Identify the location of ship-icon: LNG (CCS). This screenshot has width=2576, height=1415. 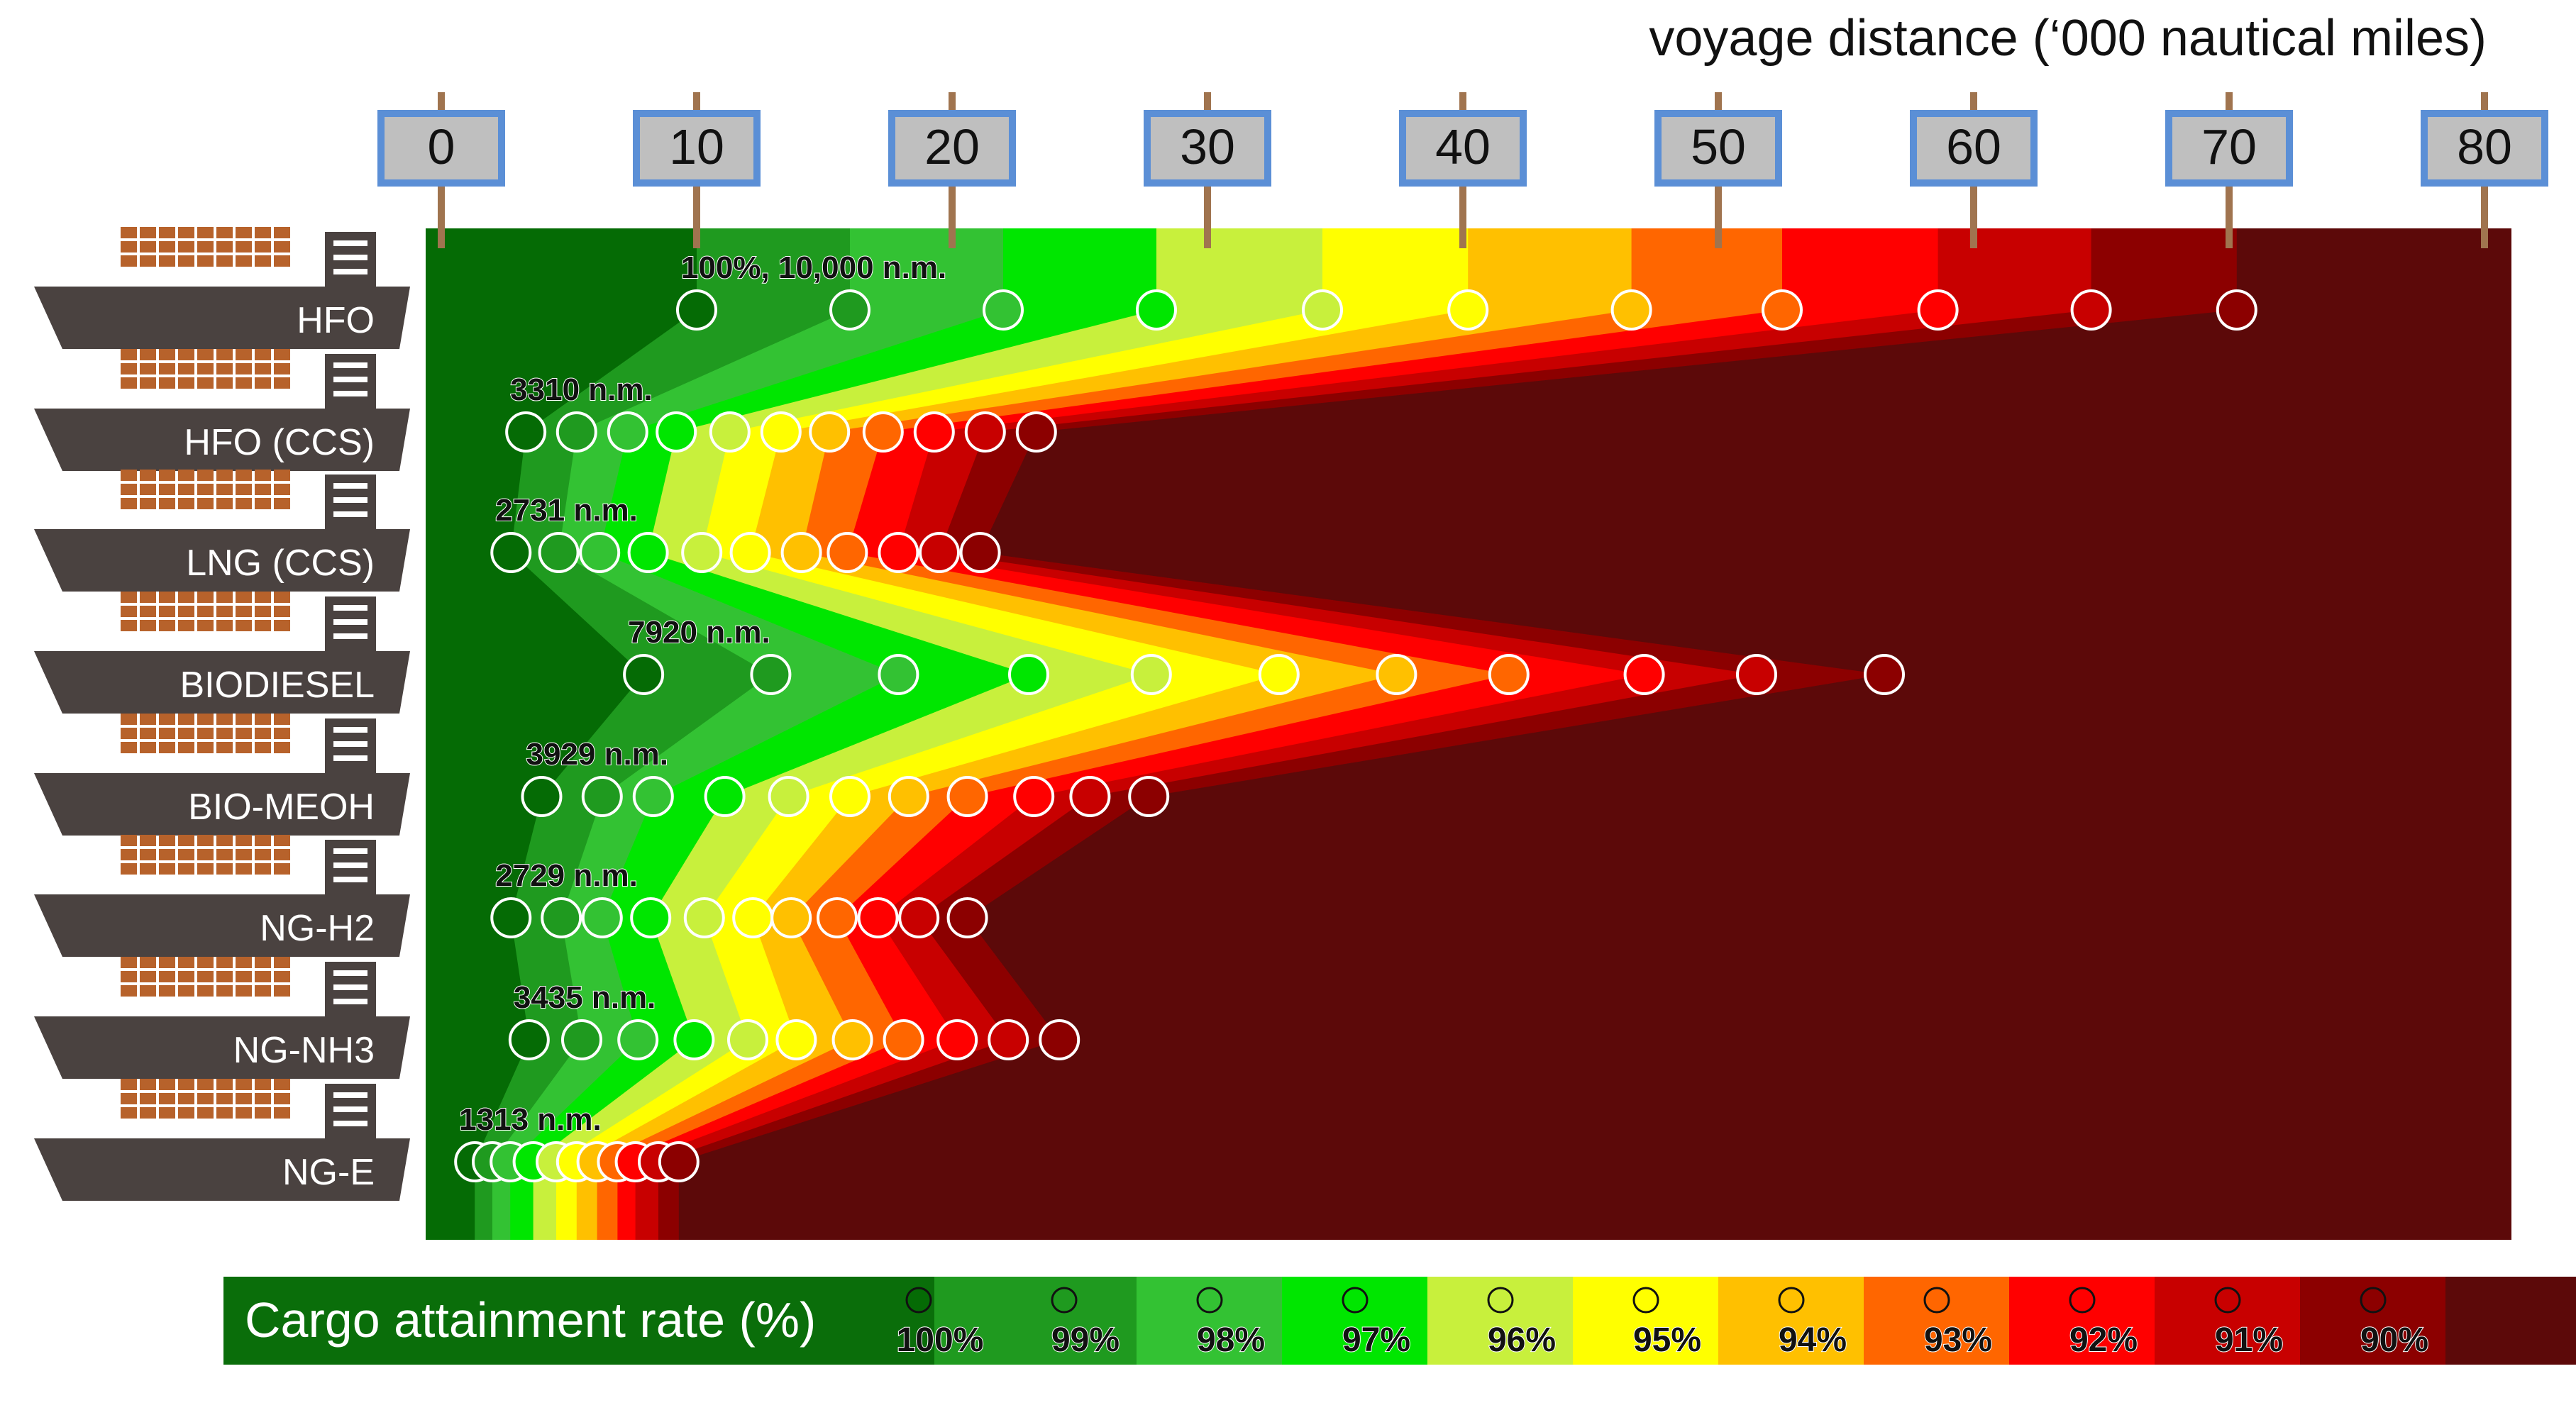
(222, 531).